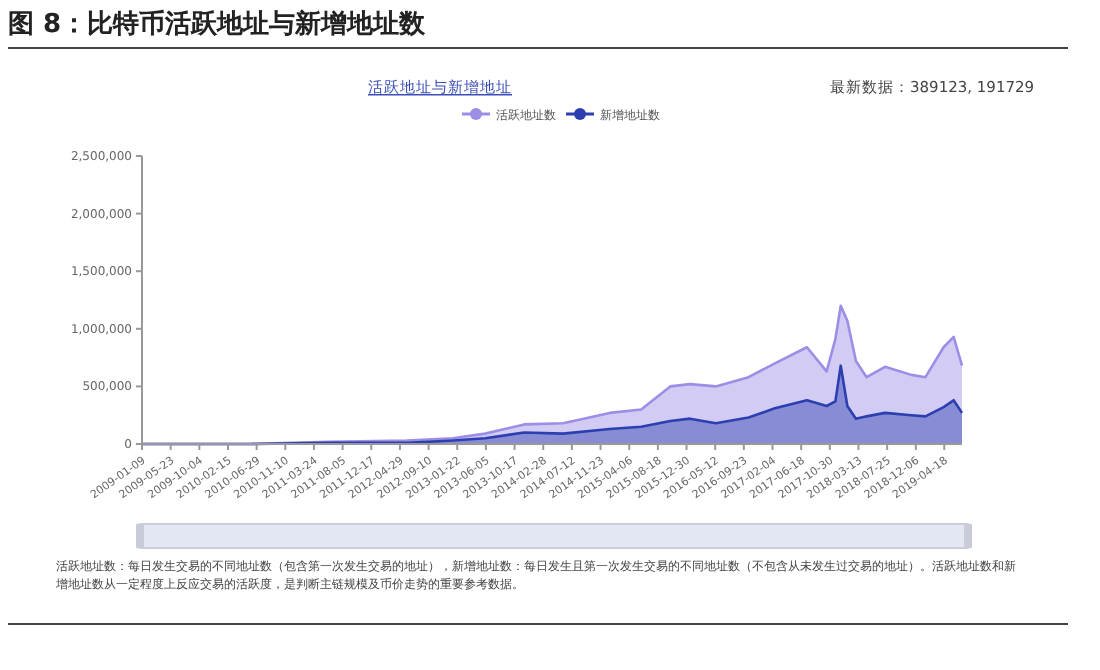  Describe the element at coordinates (218, 24) in the screenshot. I see `chart-title: 图 8：比特币活跃地址与新增地址数` at that location.